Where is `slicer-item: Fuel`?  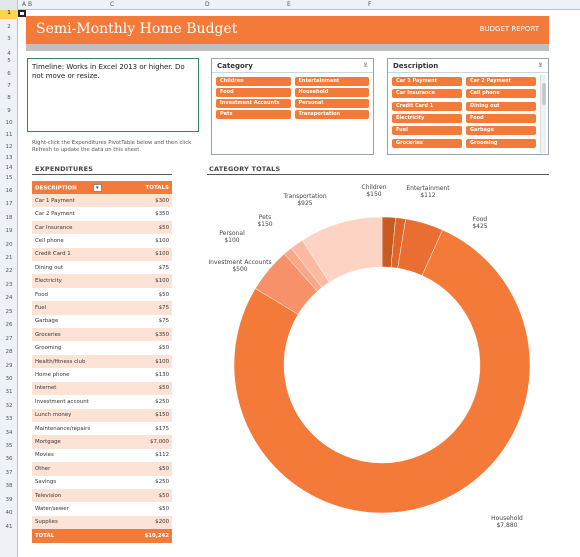
slicer-item: Fuel is located at coordinates (427, 131).